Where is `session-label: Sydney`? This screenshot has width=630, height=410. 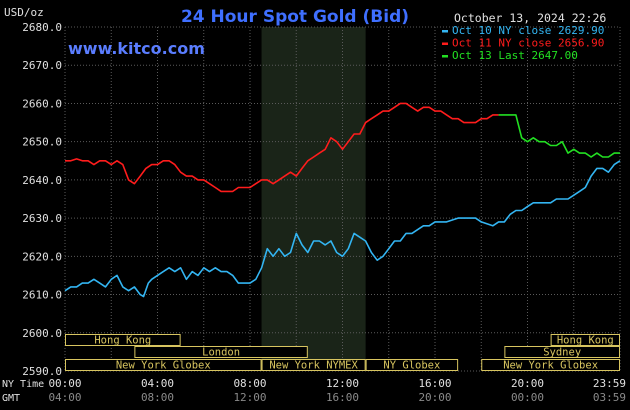 session-label: Sydney is located at coordinates (562, 353).